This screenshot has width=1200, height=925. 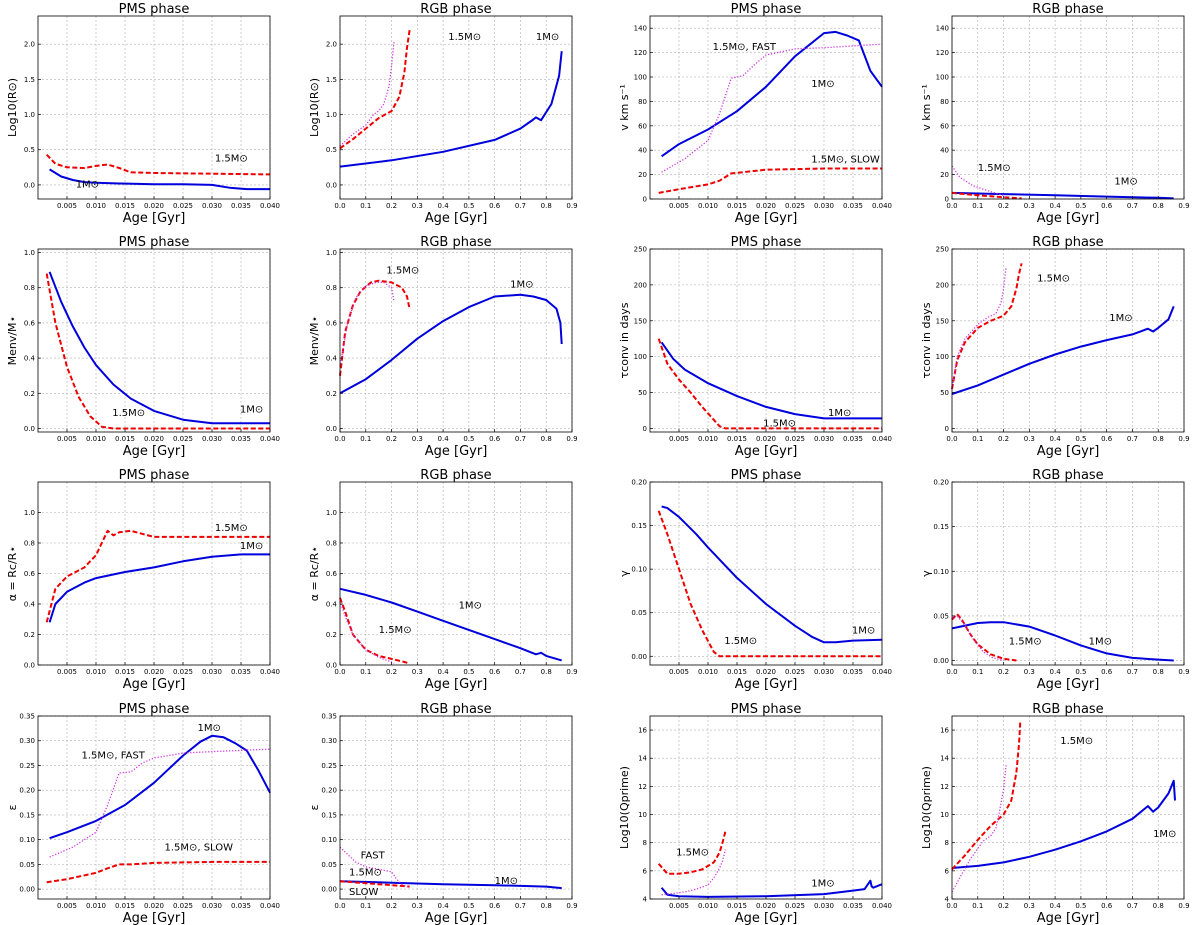 What do you see at coordinates (270, 672) in the screenshot?
I see `x-tick-label: 0.040` at bounding box center [270, 672].